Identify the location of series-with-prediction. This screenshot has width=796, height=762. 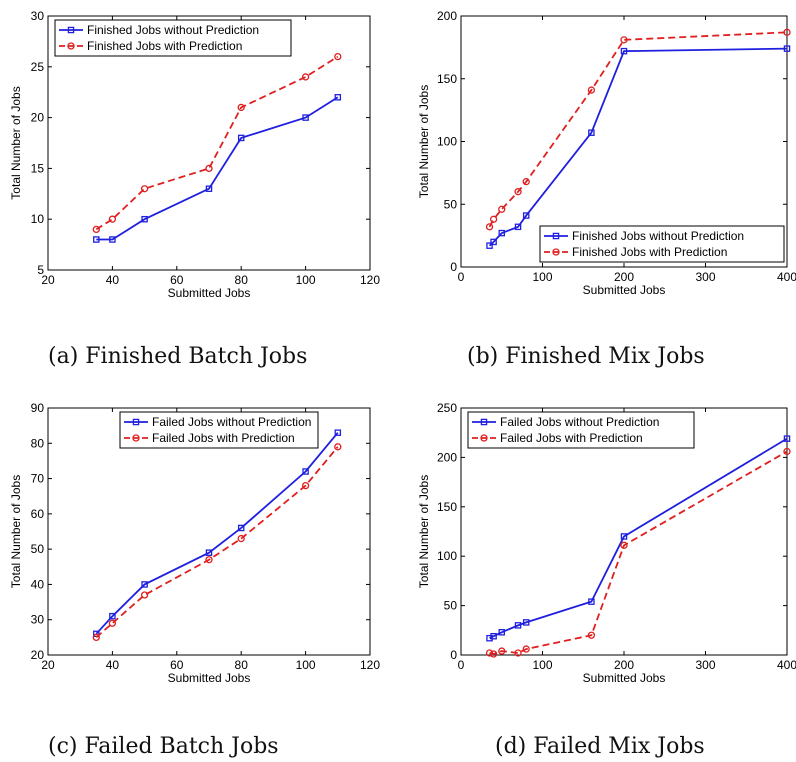
(638, 552).